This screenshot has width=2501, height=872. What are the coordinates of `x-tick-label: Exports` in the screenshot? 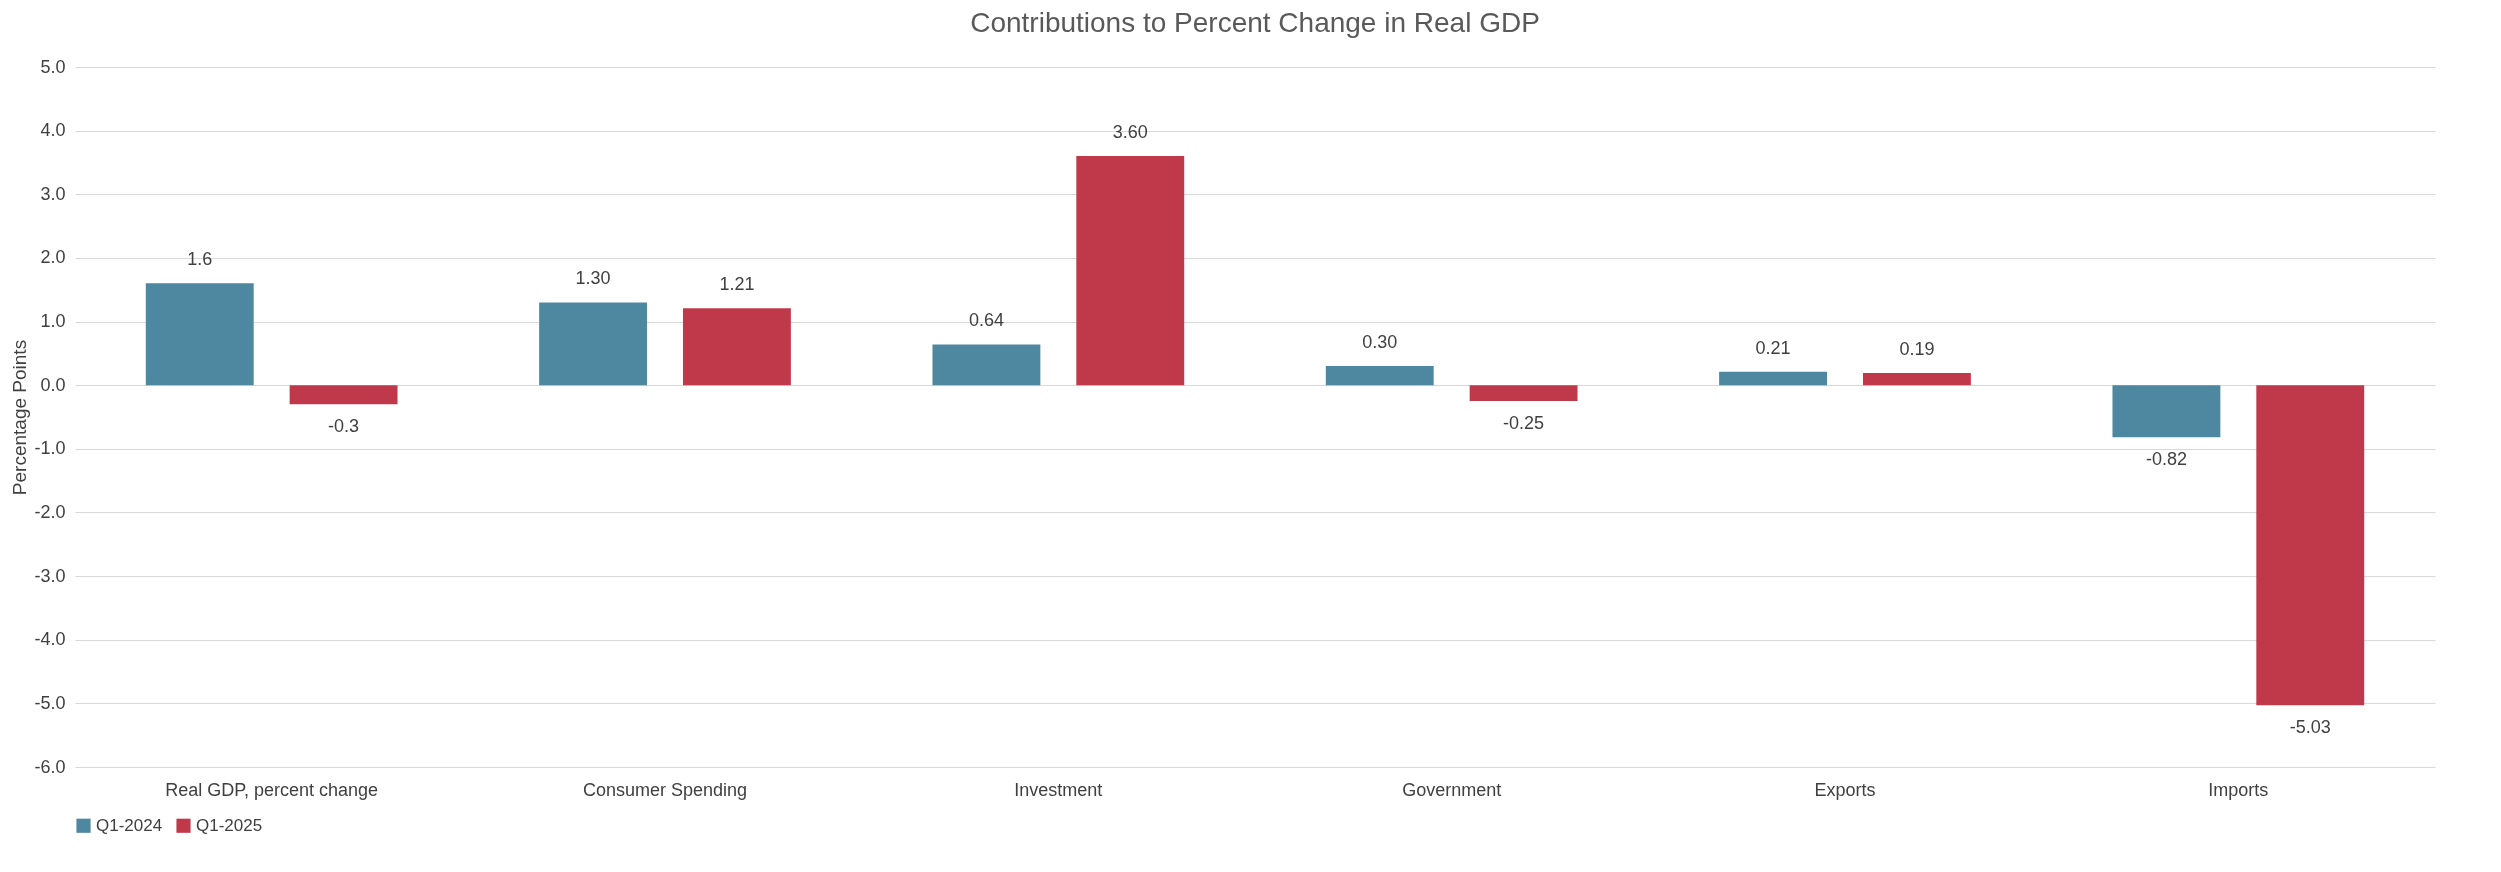 It's located at (1845, 789).